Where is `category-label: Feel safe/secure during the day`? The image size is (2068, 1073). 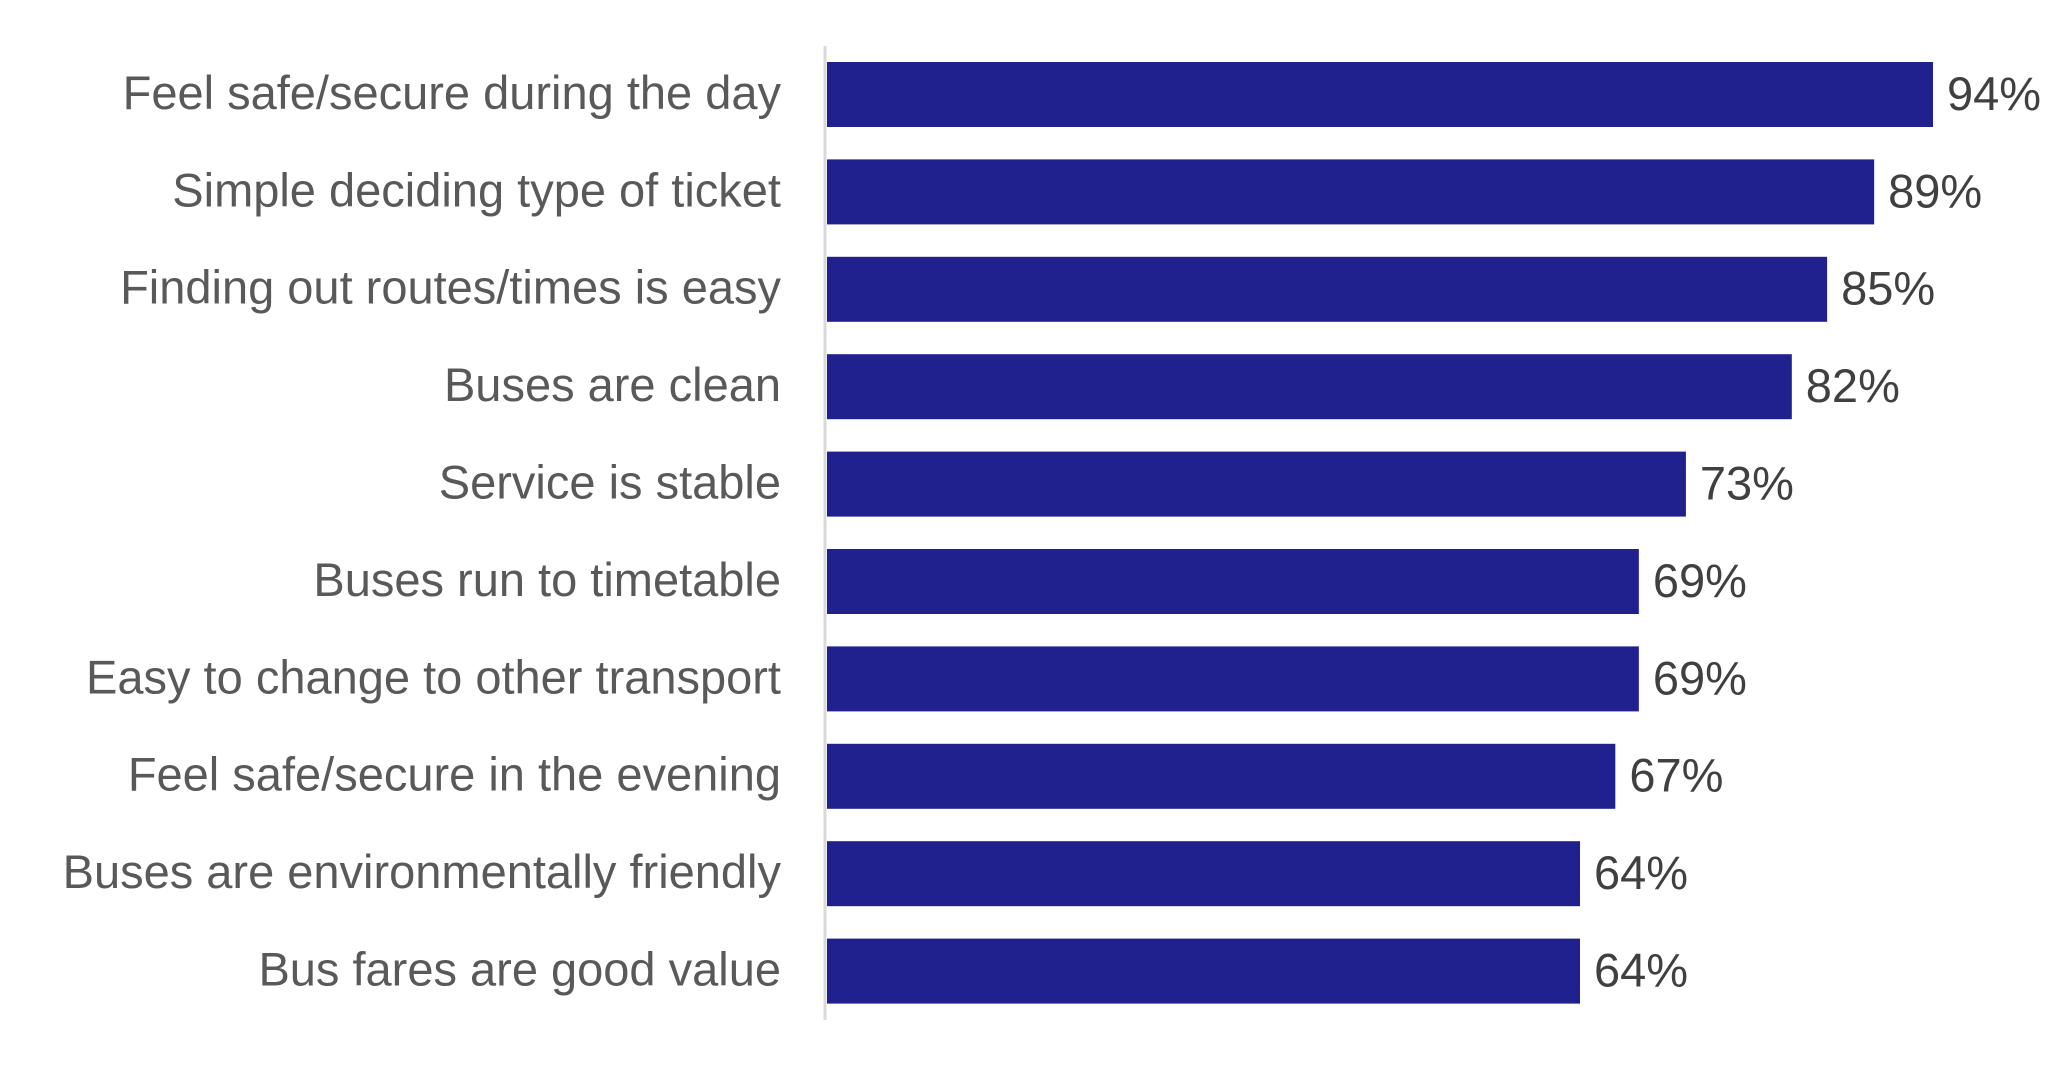 category-label: Feel safe/secure during the day is located at coordinates (452, 92).